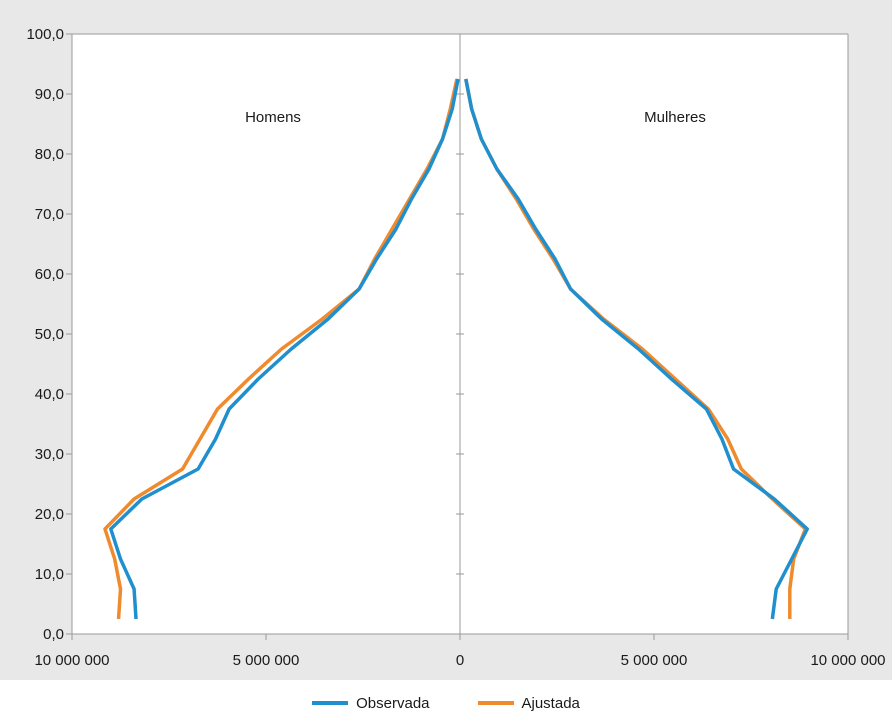  Describe the element at coordinates (49, 154) in the screenshot. I see `y-tick-label: 80,0` at that location.